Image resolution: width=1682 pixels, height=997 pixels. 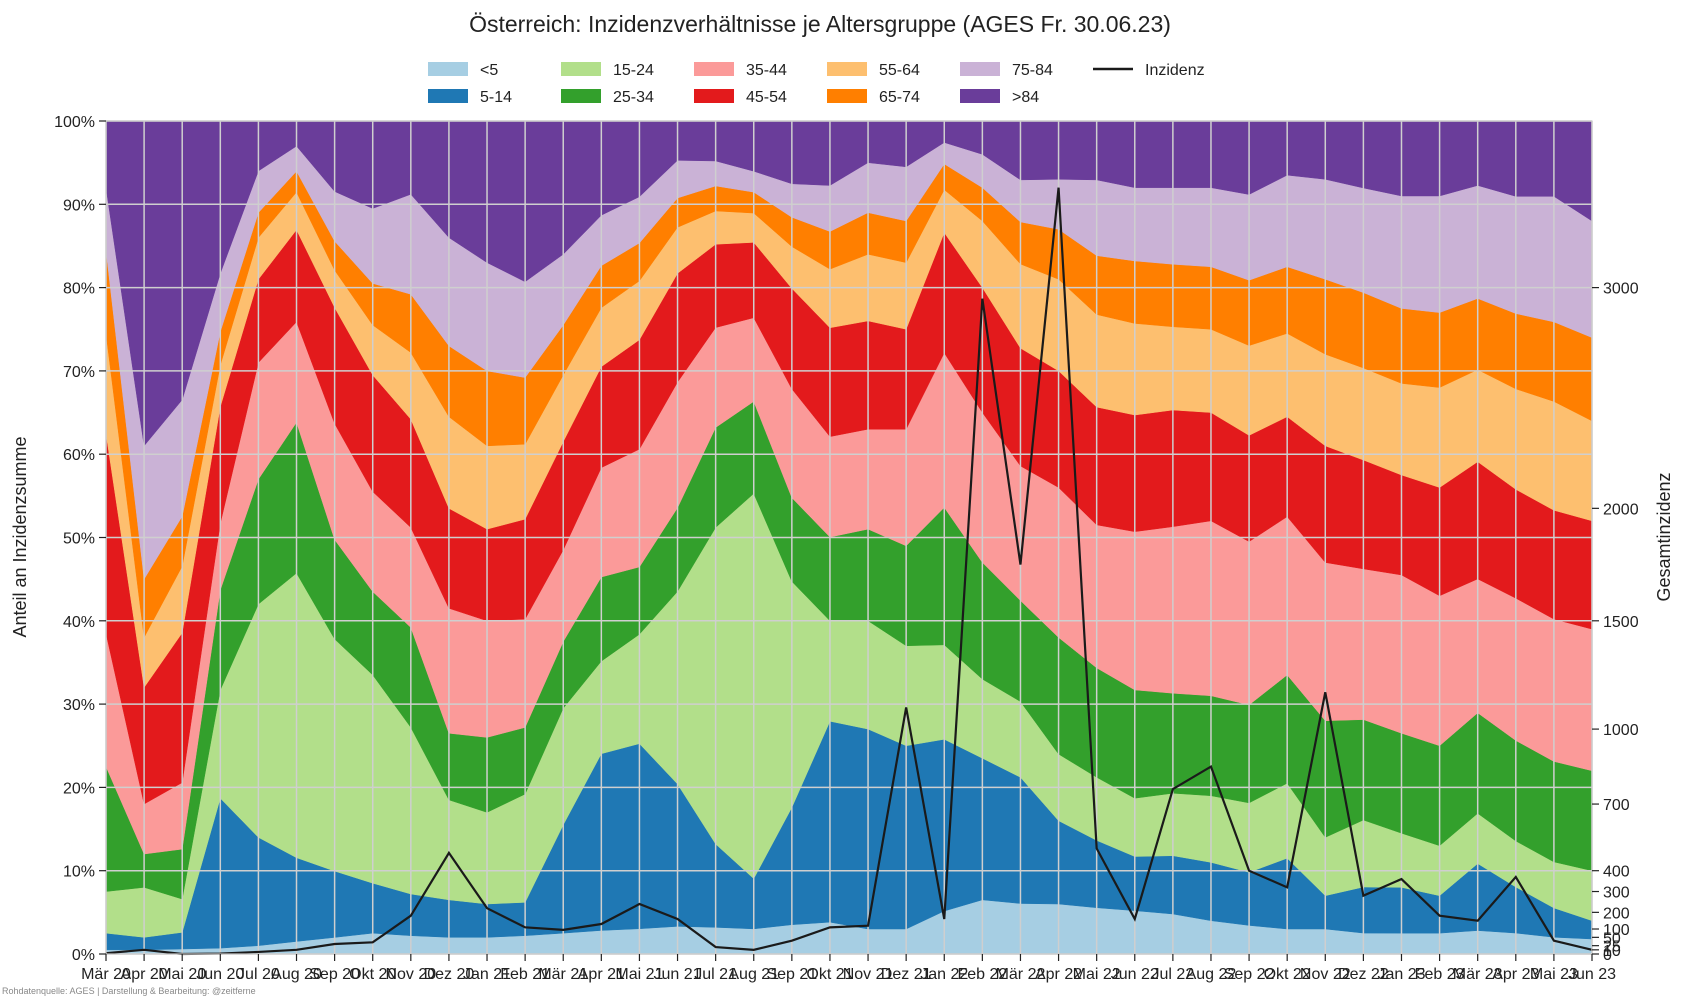 I want to click on y-left-tick-label: 80%, so click(x=79, y=289).